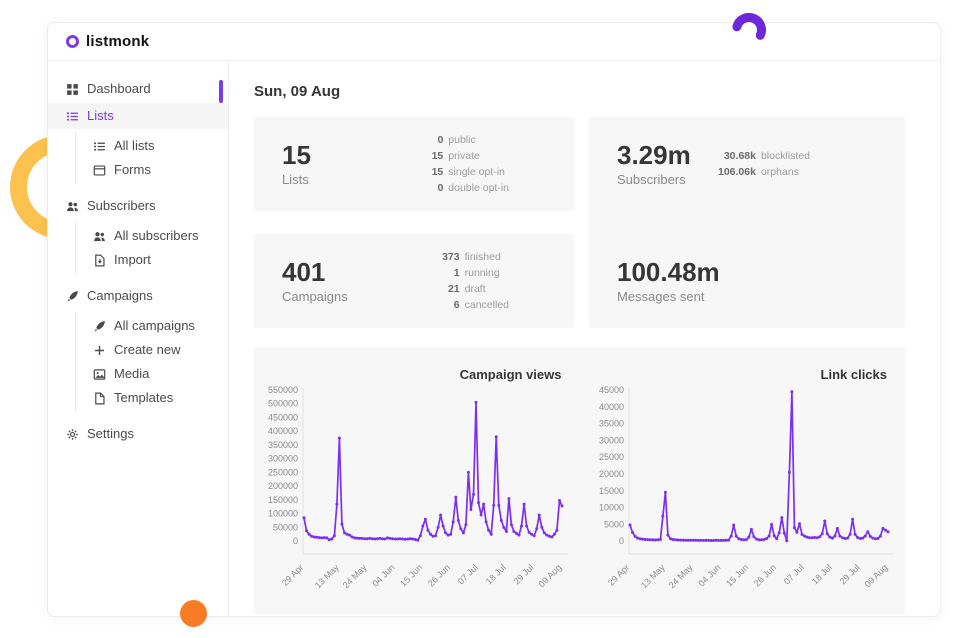 The width and height of the screenshot is (972, 638). I want to click on sidebar-item-campaigns: Campaigns, so click(138, 296).